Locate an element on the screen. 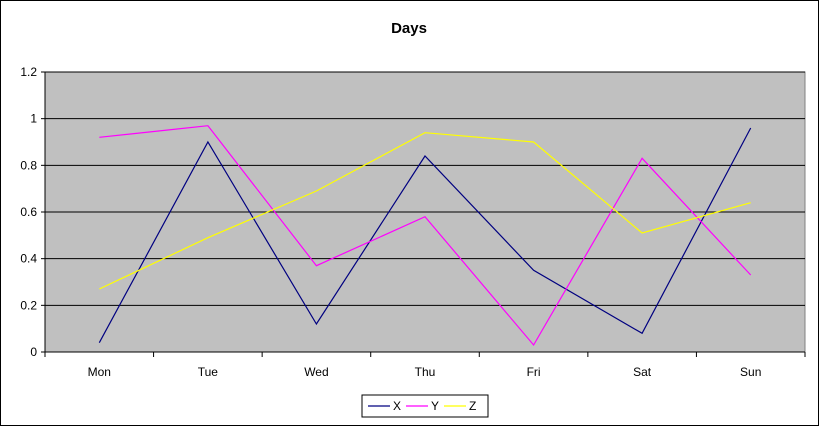 The image size is (819, 426). y-tick-label: 1 is located at coordinates (33, 119).